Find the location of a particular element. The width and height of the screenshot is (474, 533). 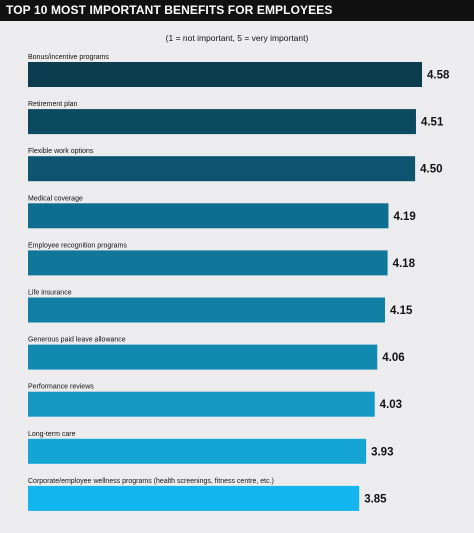

category-label: Medical coverage is located at coordinates (55, 198).